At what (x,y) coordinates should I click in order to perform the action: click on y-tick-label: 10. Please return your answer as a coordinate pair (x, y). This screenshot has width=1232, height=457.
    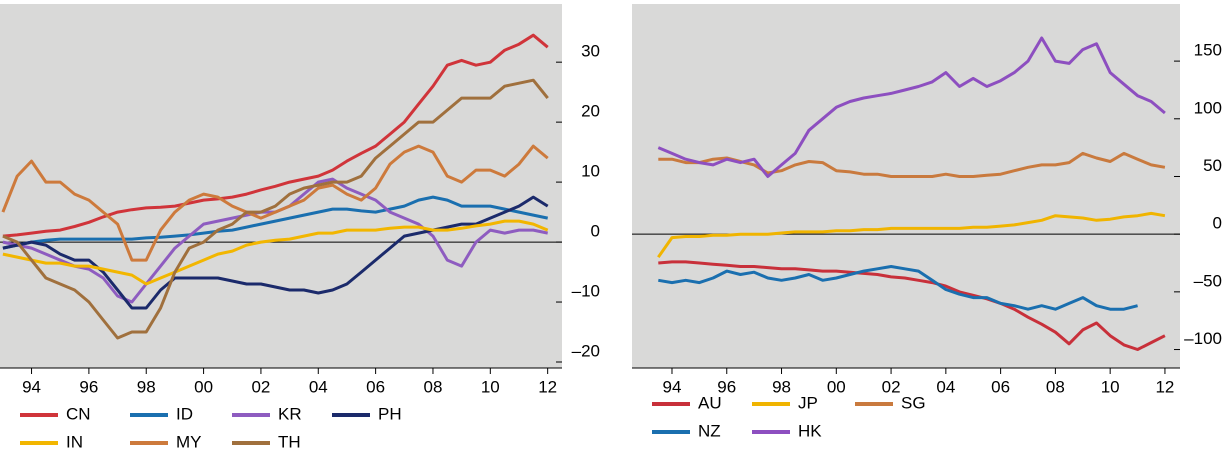
    Looking at the image, I should click on (590, 171).